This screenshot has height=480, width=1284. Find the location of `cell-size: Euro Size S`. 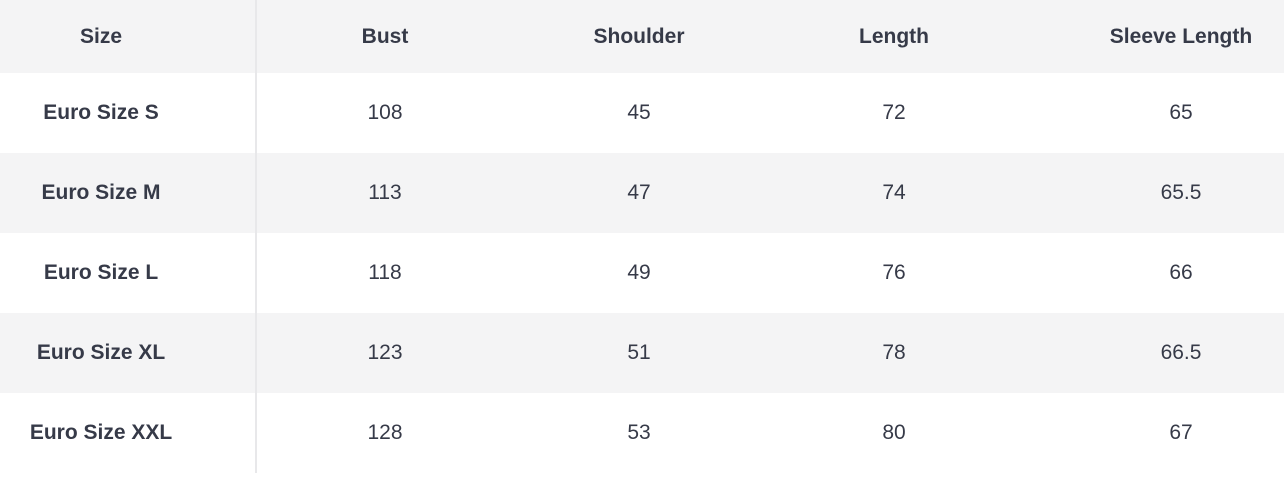

cell-size: Euro Size S is located at coordinates (101, 112).